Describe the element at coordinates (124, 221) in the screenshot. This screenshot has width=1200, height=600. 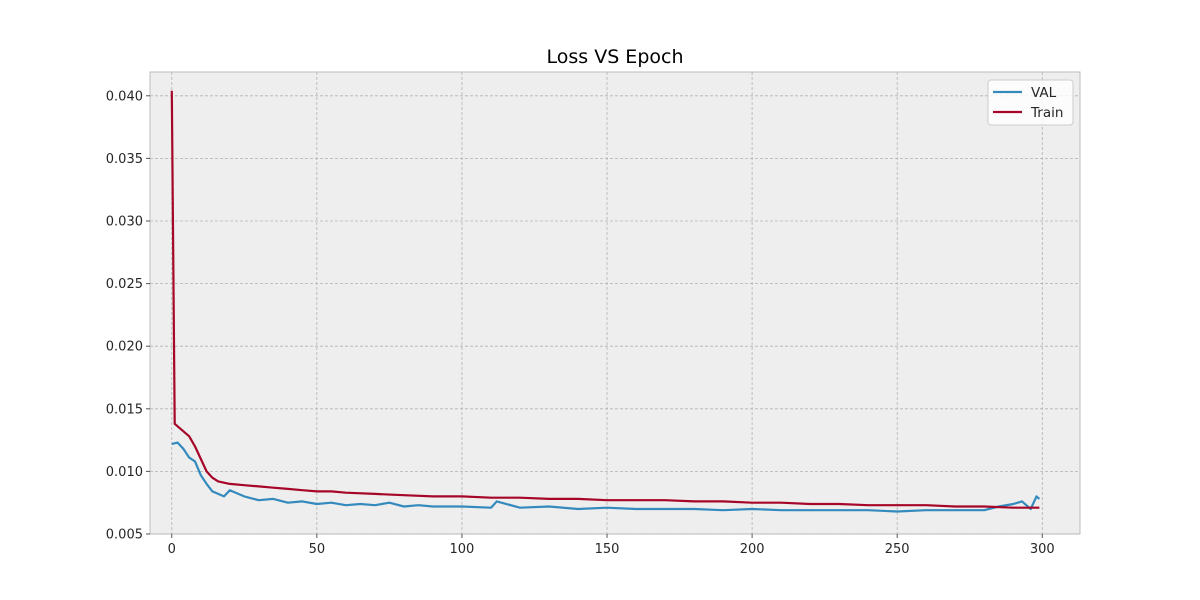
I see `y-tick-label: 0.030` at that location.